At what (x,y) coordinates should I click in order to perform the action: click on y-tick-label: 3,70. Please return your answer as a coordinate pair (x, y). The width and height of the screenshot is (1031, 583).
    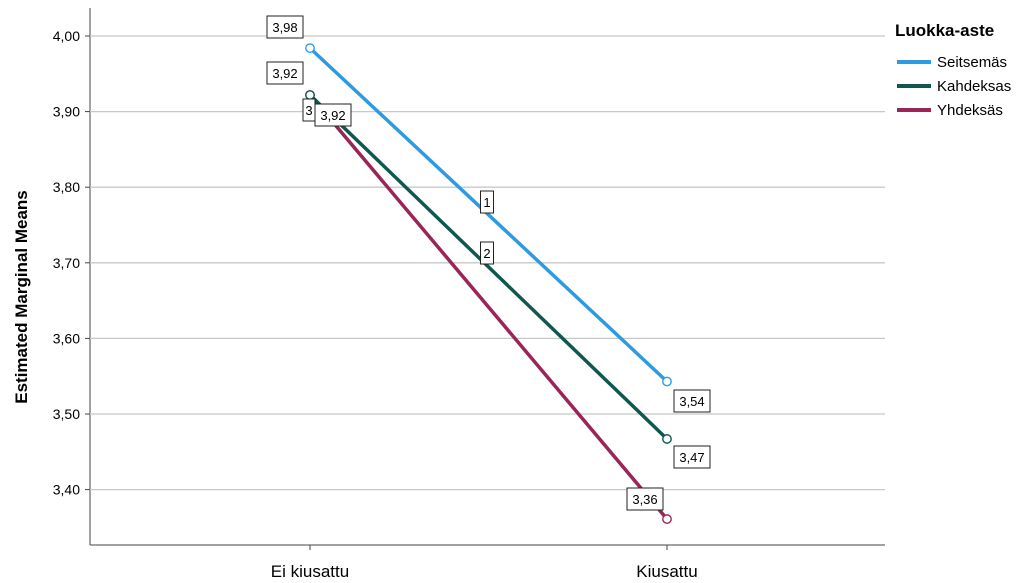
    Looking at the image, I should click on (66, 263).